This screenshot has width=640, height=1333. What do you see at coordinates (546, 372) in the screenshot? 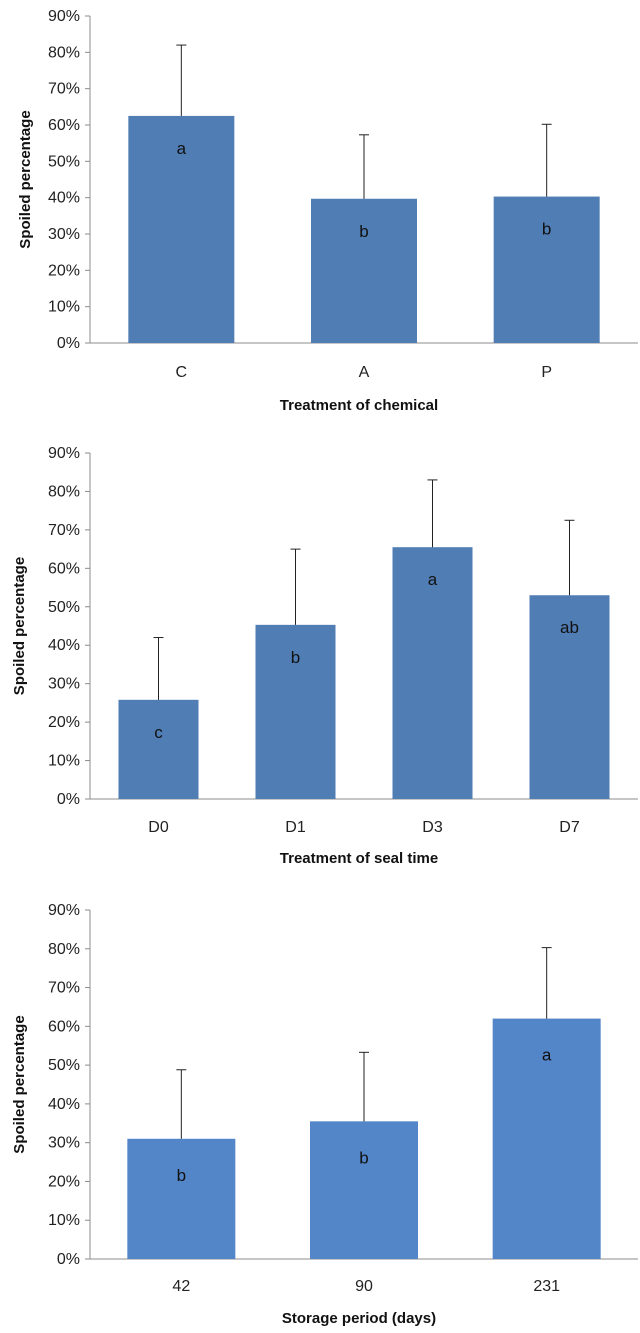
I see `x-tick-label: P` at bounding box center [546, 372].